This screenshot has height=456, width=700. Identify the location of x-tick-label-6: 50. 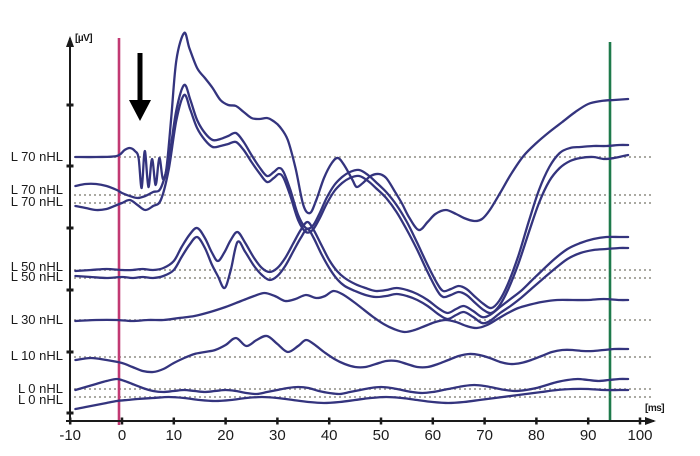
(381, 435).